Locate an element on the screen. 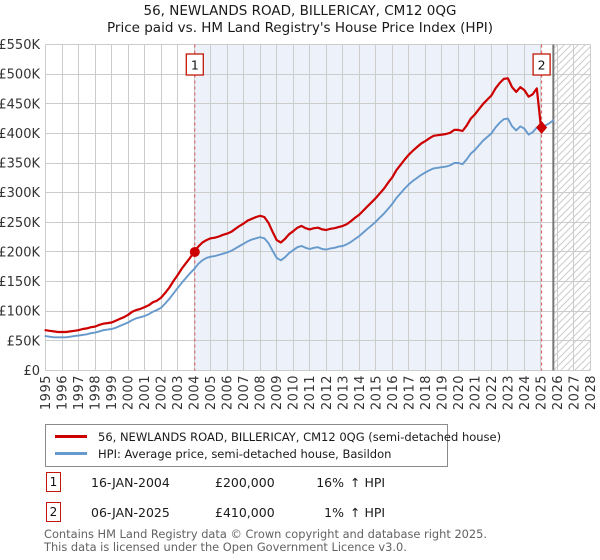  event-label-text-1: 1 is located at coordinates (195, 65).